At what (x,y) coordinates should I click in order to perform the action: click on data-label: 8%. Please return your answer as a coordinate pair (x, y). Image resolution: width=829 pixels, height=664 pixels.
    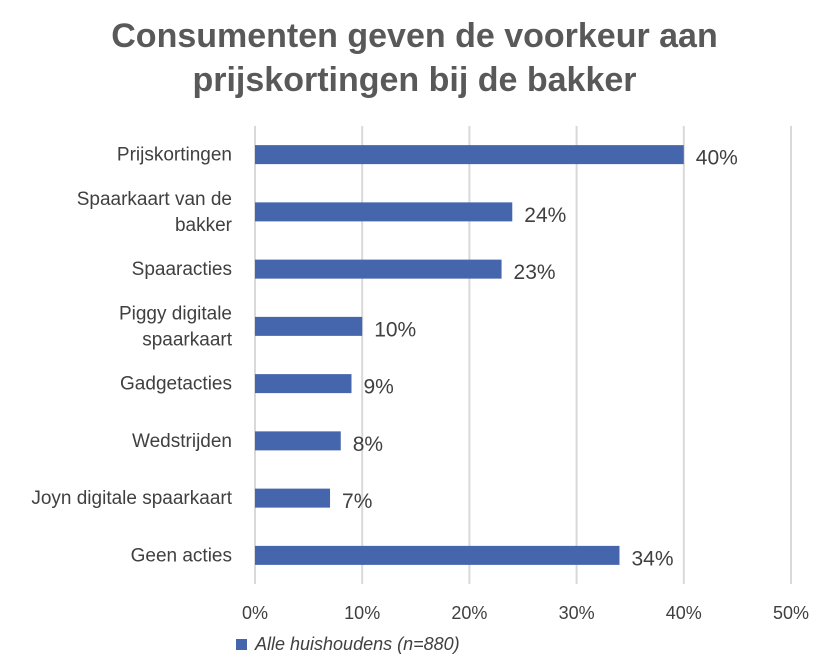
    Looking at the image, I should click on (368, 444).